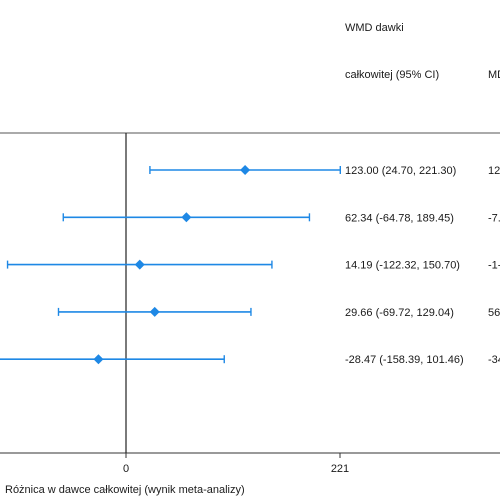 This screenshot has height=500, width=500. Describe the element at coordinates (404, 360) in the screenshot. I see `estimate-label-4: -28.47 (-158.39, 101.46)` at that location.